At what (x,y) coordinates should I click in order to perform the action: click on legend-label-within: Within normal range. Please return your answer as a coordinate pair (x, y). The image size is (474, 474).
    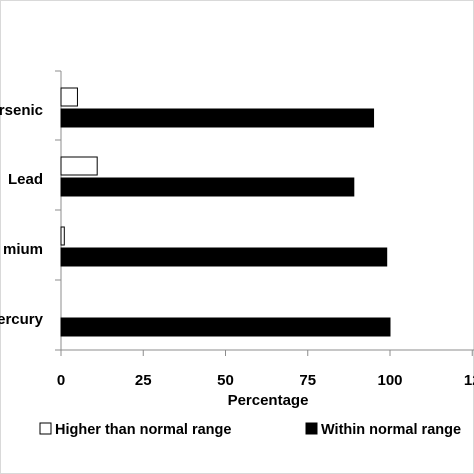
    Looking at the image, I should click on (391, 430).